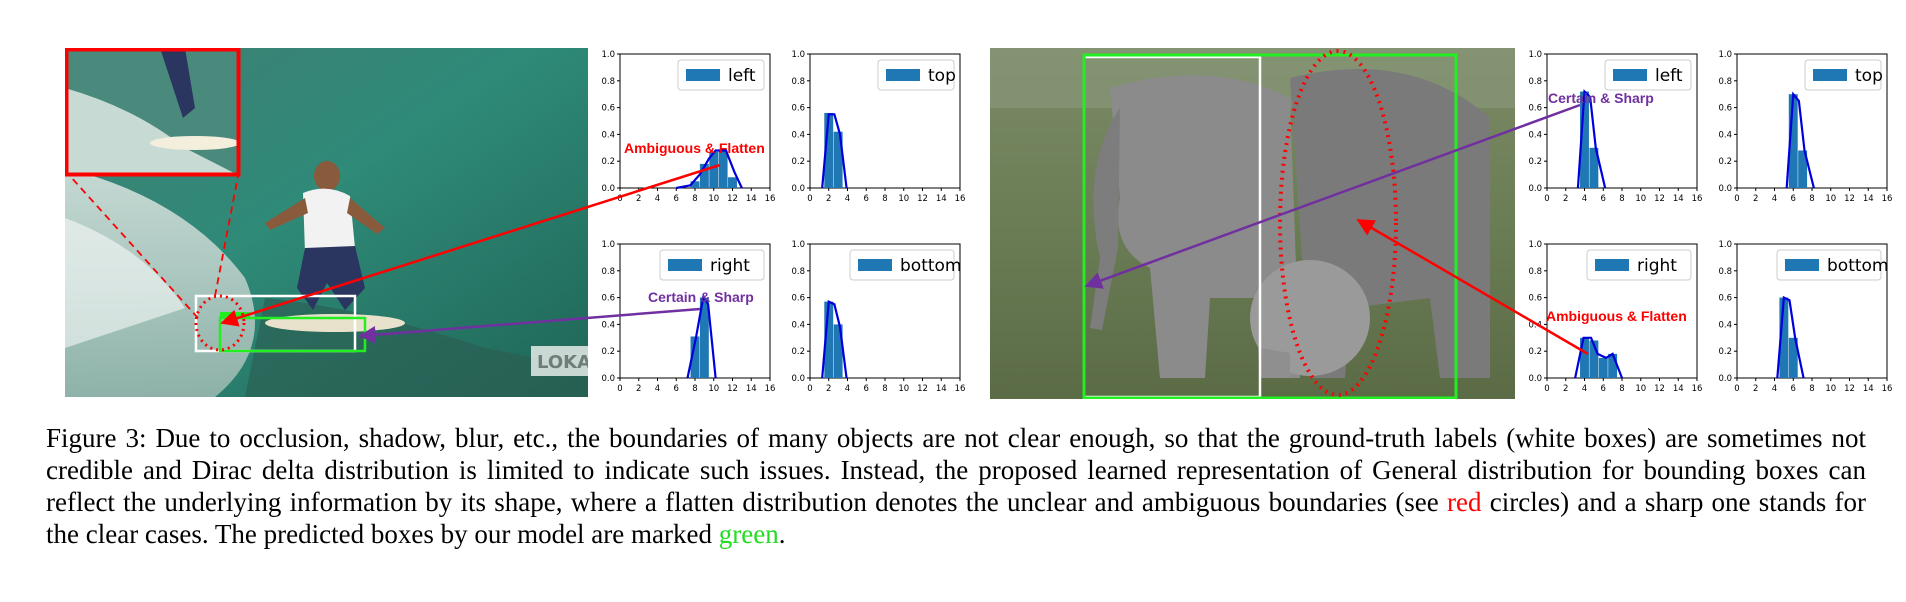 This screenshot has height=602, width=1906. Describe the element at coordinates (960, 389) in the screenshot. I see `left-panel-bottom-xtick-label: 16` at that location.